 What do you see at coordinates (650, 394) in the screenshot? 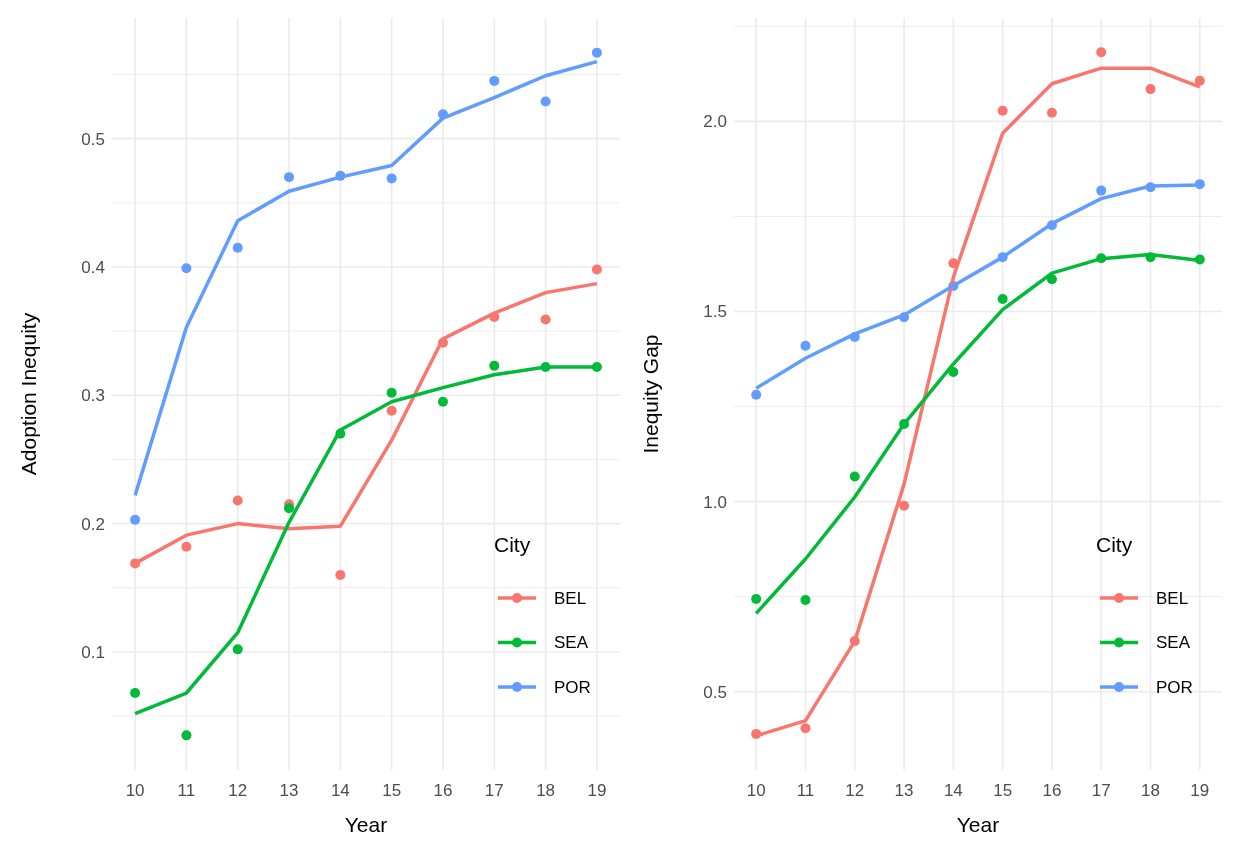
I see `y-axis-title: Inequity Gap` at bounding box center [650, 394].